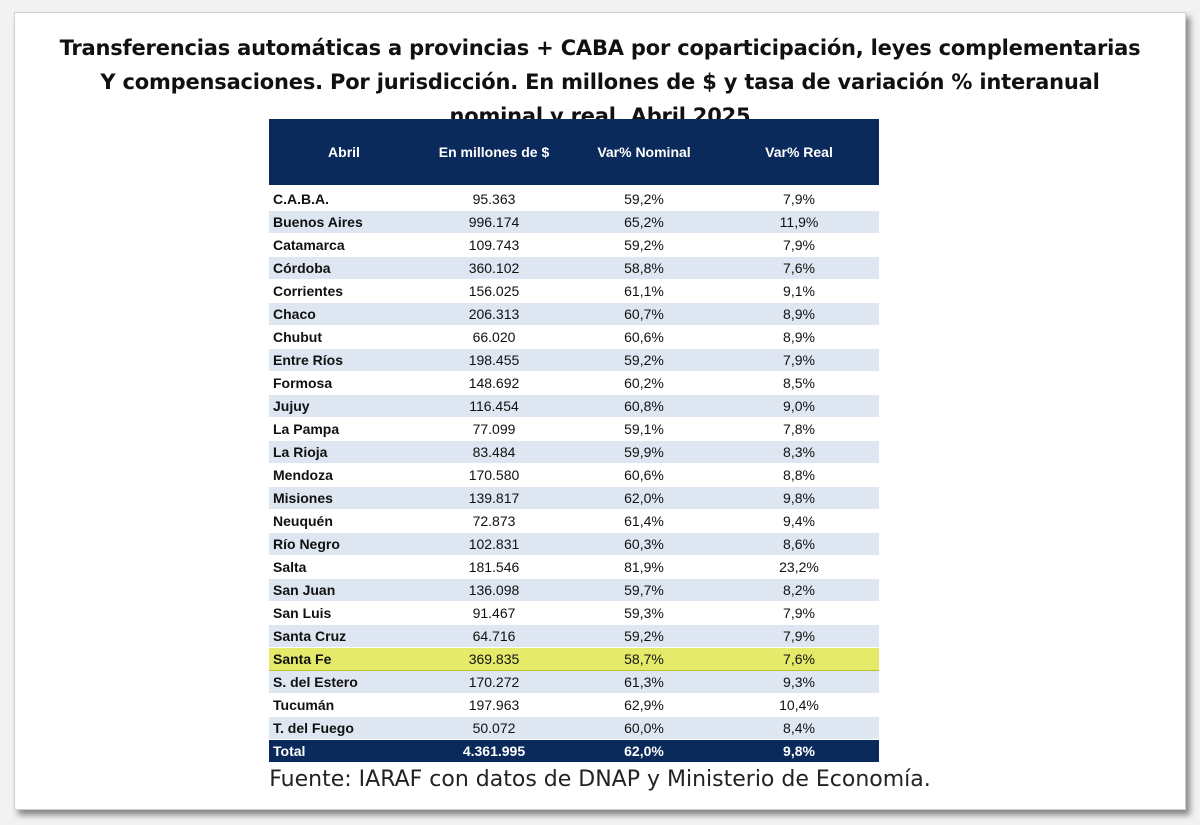  What do you see at coordinates (494, 750) in the screenshot?
I see `total-millones: 4.361.995` at bounding box center [494, 750].